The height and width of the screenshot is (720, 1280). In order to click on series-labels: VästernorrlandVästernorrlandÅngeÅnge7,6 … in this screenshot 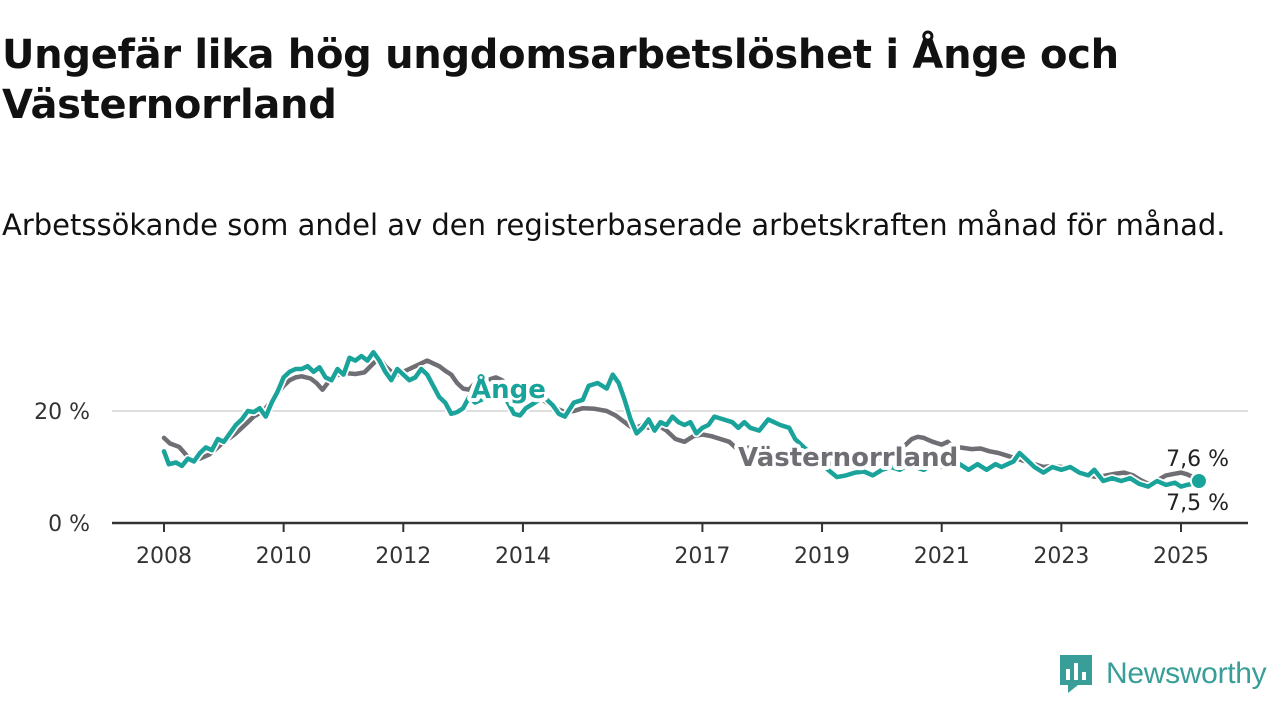, I will do `click(848, 442)`.